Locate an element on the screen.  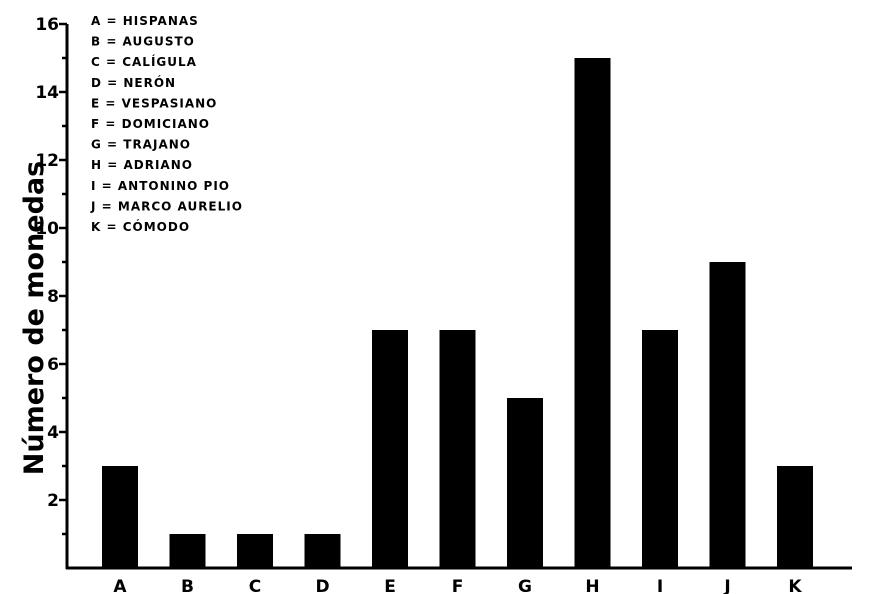
bar-h is located at coordinates (592, 313).